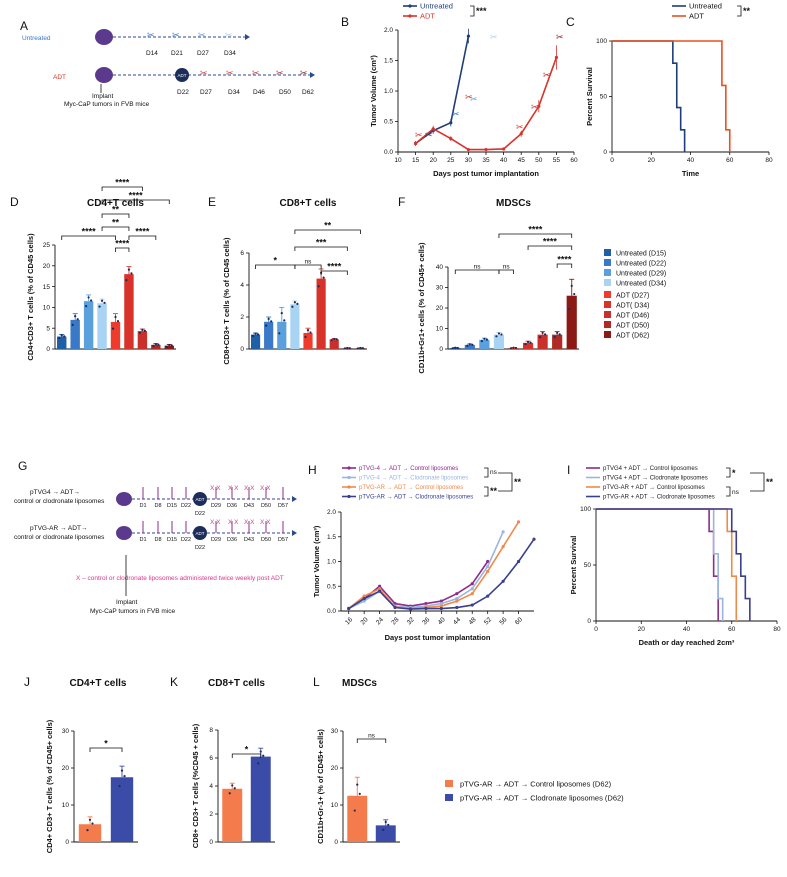  Describe the element at coordinates (486, 160) in the screenshot. I see `x-tick-label: 35` at that location.